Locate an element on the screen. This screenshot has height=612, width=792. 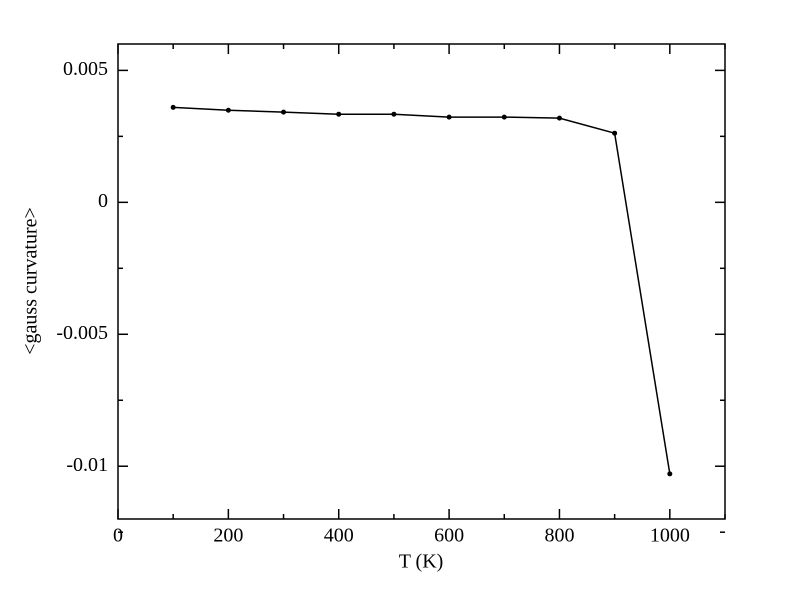
y-tick-label: 0 is located at coordinates (103, 201).